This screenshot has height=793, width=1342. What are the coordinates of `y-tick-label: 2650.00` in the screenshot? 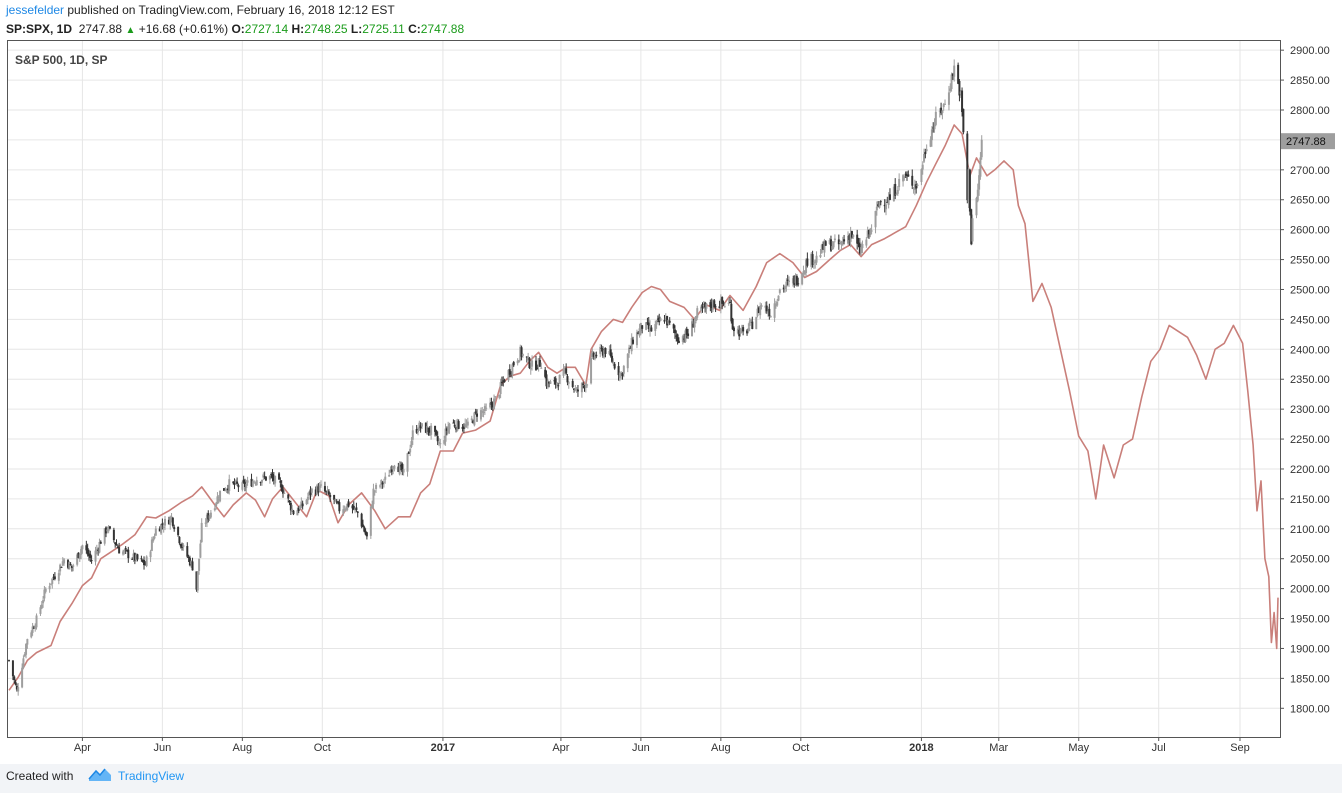 It's located at (1310, 201).